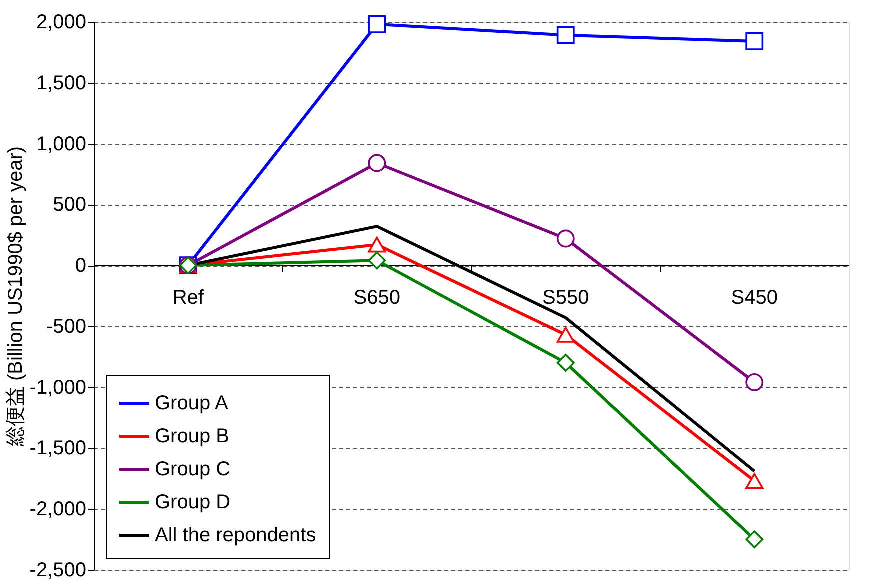 This screenshot has height=582, width=876. What do you see at coordinates (61, 144) in the screenshot?
I see `y-tick-label: 1,000` at bounding box center [61, 144].